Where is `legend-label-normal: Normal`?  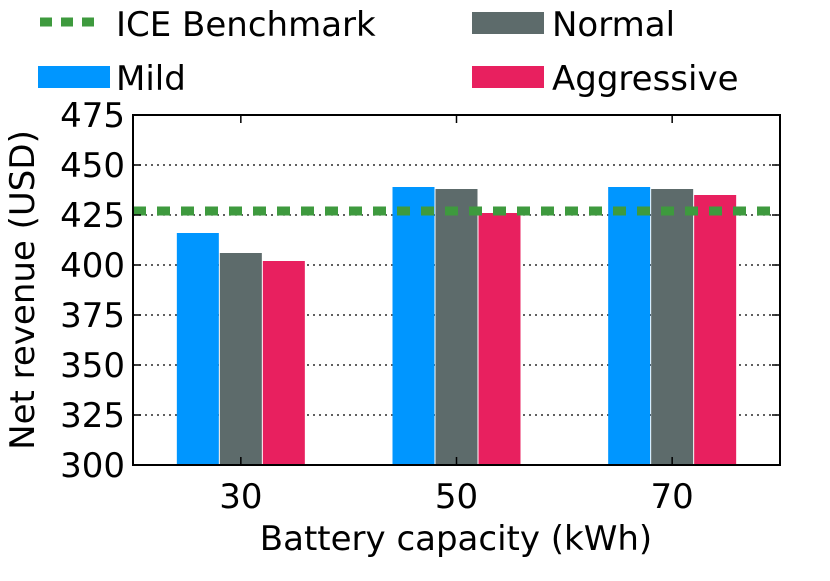 legend-label-normal: Normal is located at coordinates (613, 25).